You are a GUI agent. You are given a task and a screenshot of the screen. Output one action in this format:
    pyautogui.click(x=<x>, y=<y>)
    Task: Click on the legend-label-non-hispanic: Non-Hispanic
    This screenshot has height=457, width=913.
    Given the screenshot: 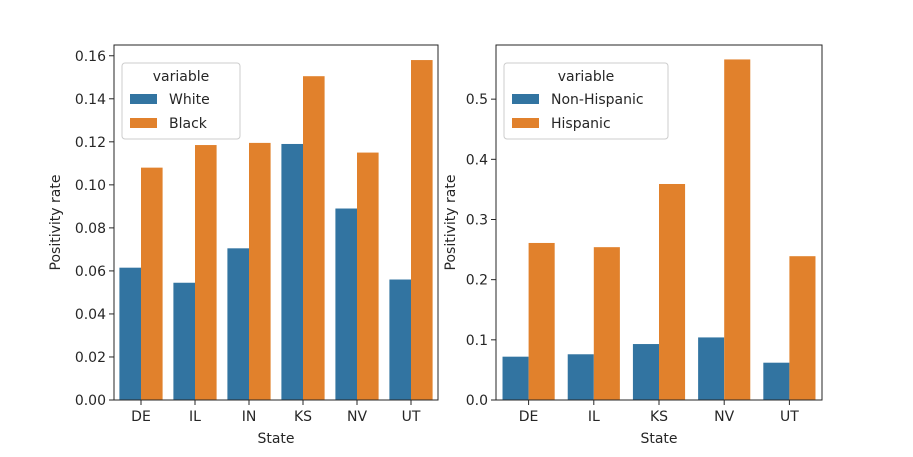 What is the action you would take?
    pyautogui.click(x=597, y=100)
    